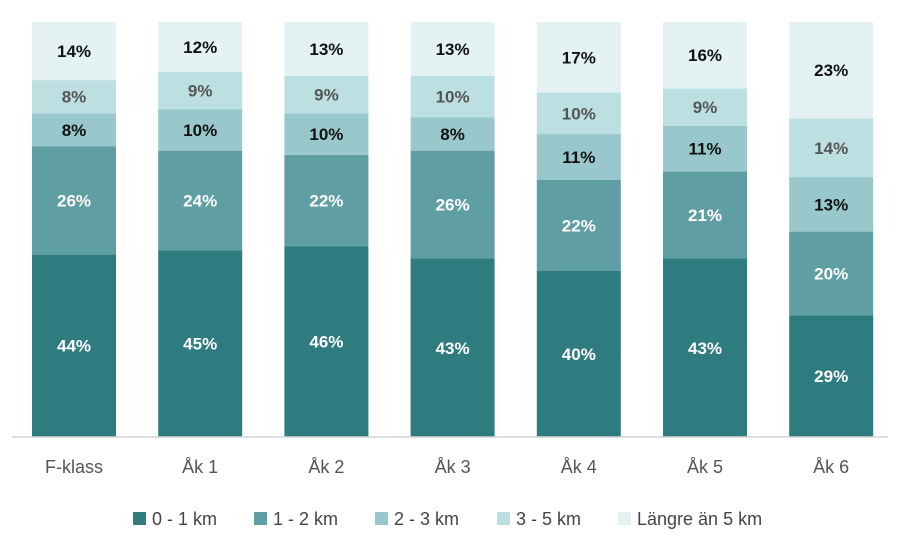 The image size is (900, 553). I want to click on category-label: F-klass, so click(74, 467).